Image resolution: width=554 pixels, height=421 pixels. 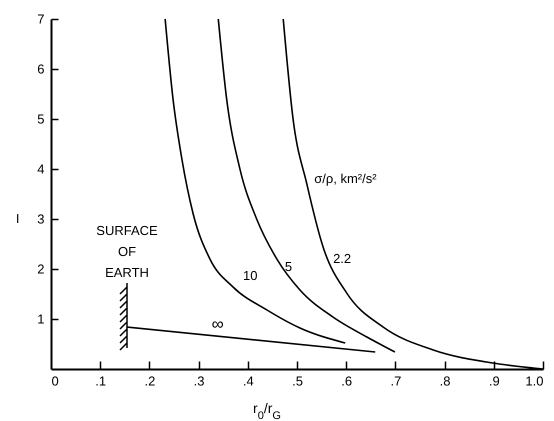 I want to click on x-tick-label: .1, so click(x=100, y=381).